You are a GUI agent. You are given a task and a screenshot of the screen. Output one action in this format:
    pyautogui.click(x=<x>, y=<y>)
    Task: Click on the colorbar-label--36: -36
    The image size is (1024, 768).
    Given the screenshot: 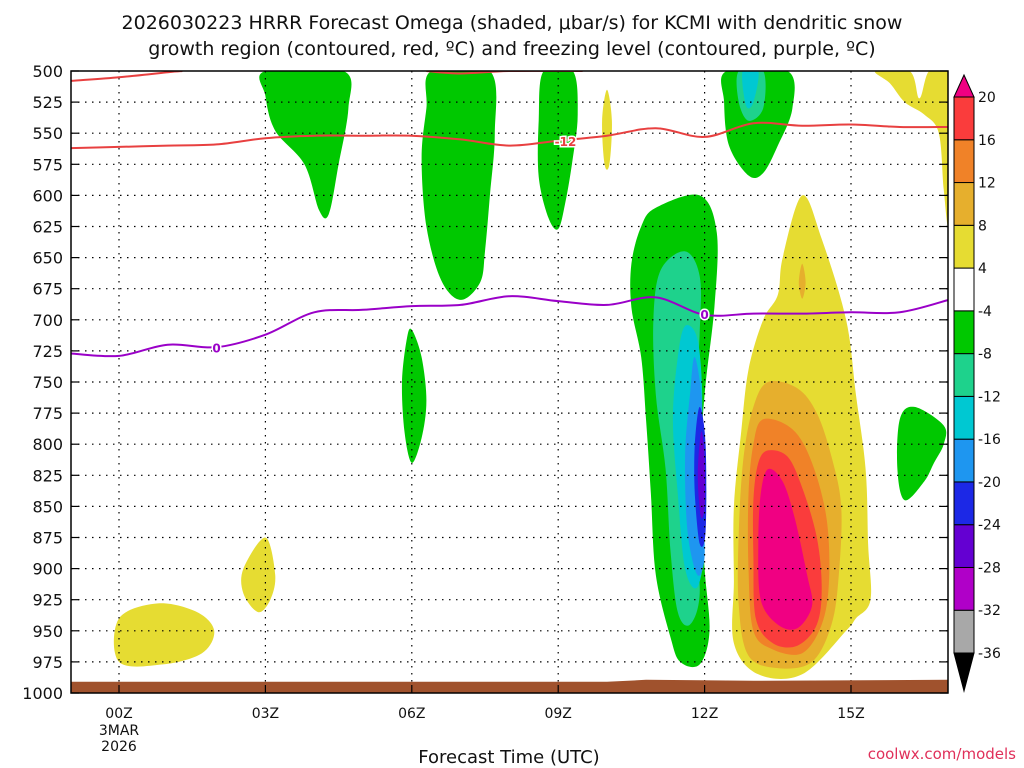 What is the action you would take?
    pyautogui.click(x=989, y=654)
    